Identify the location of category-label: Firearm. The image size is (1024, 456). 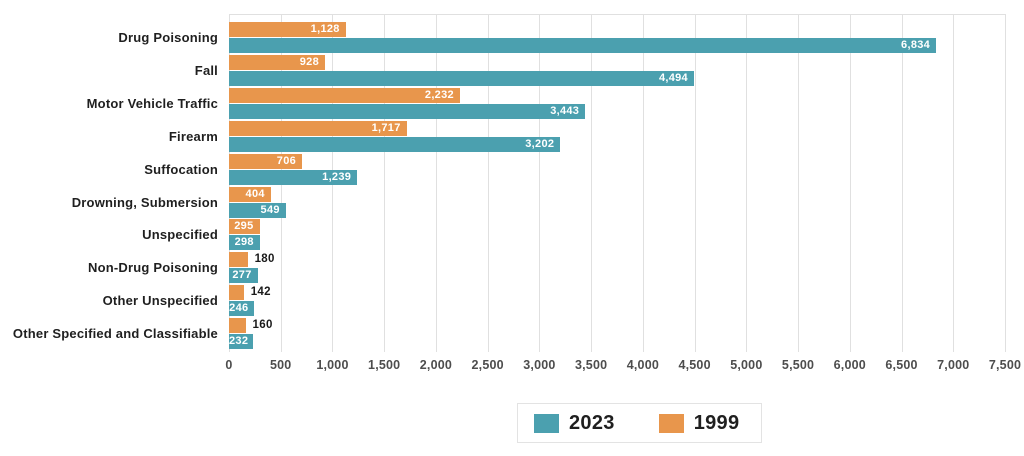
(193, 136).